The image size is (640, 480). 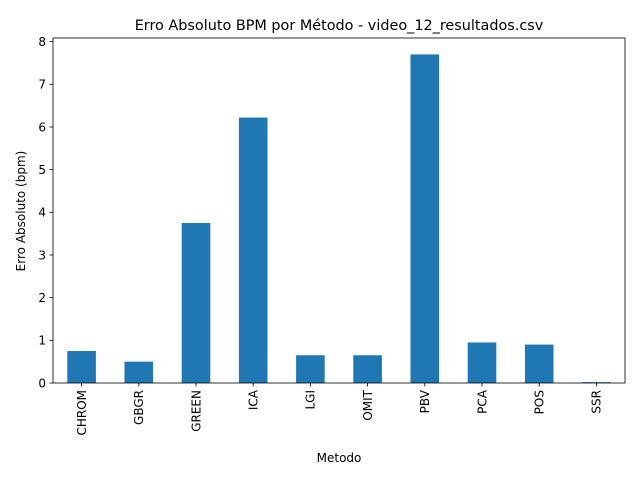 I want to click on y-tick-label: 1, so click(x=42, y=341).